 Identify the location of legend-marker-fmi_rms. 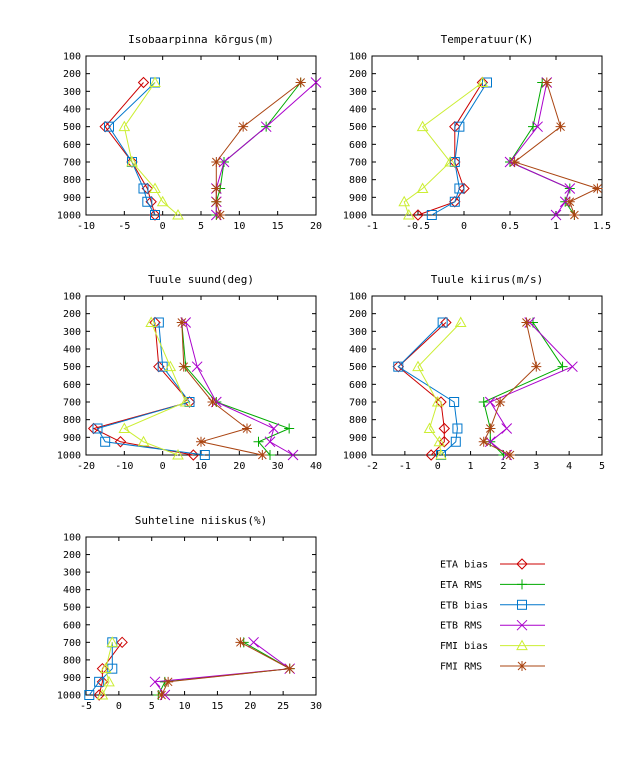
(522, 666).